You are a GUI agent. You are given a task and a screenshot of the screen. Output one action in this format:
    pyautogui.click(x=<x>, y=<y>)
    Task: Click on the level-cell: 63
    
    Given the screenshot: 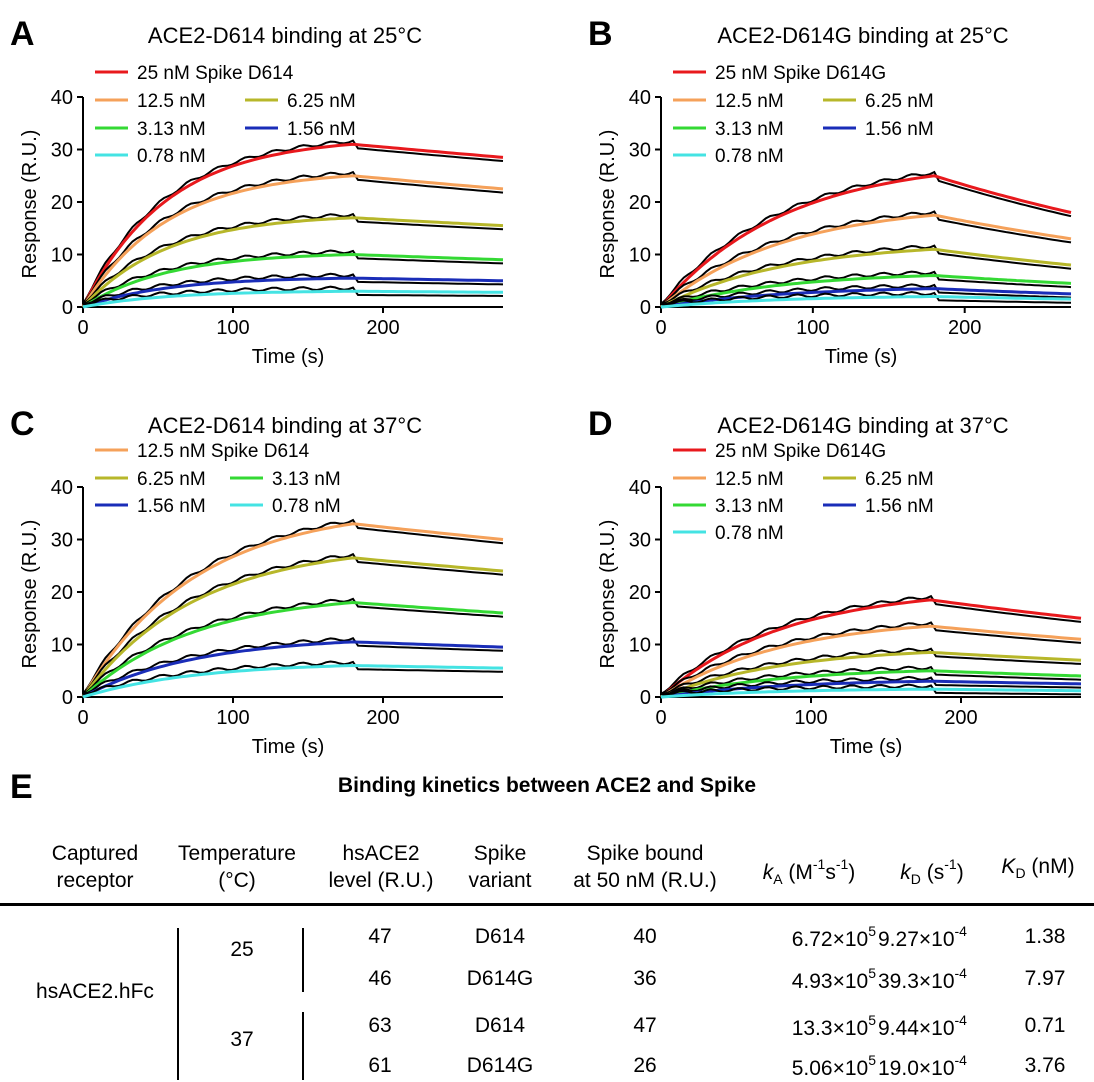 What is the action you would take?
    pyautogui.click(x=380, y=1025)
    